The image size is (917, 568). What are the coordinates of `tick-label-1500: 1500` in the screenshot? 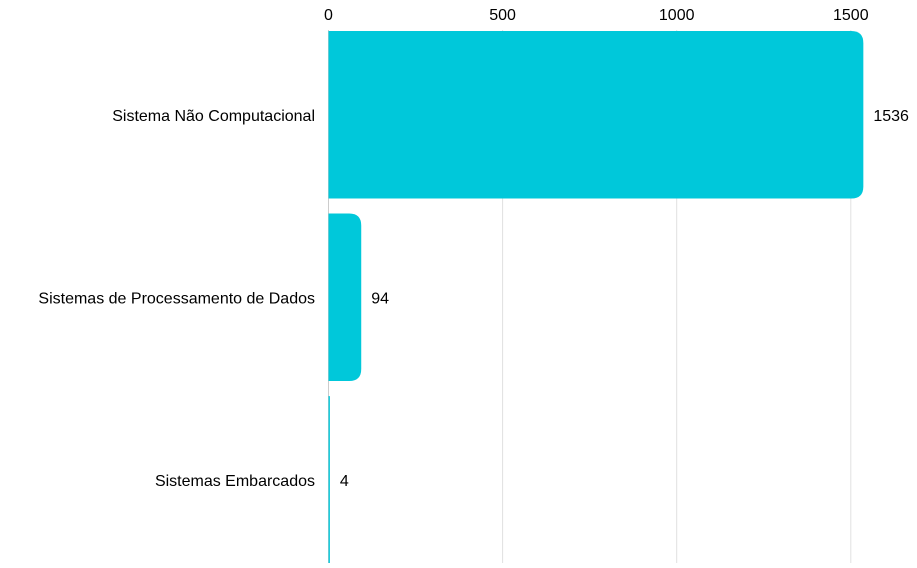 It's located at (851, 15).